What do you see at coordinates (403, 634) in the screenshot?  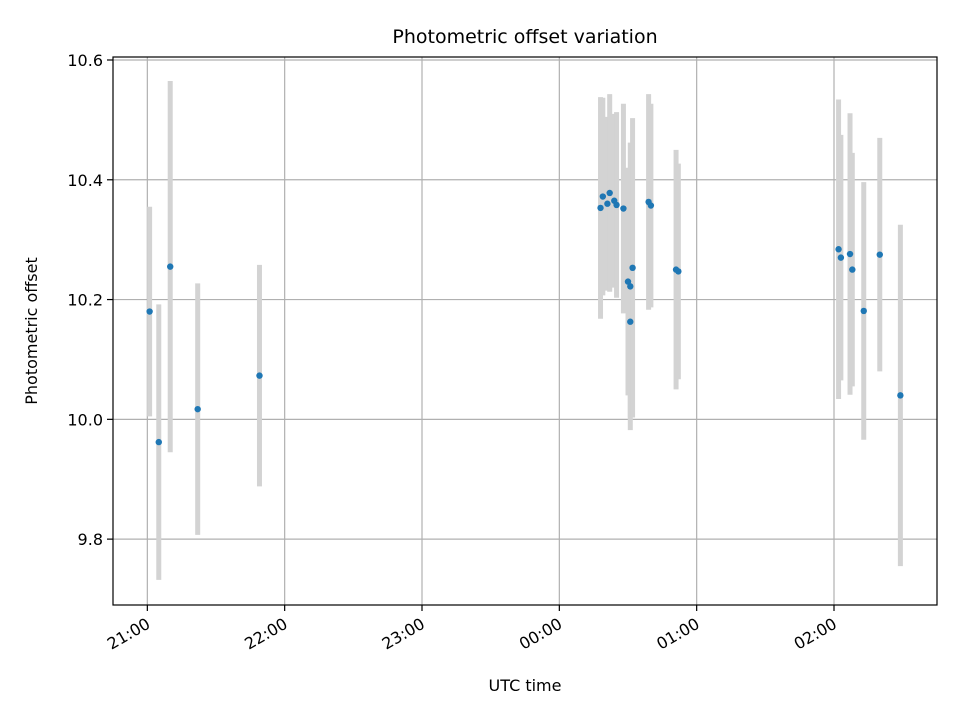 I see `x-tick-label: 23:00` at bounding box center [403, 634].